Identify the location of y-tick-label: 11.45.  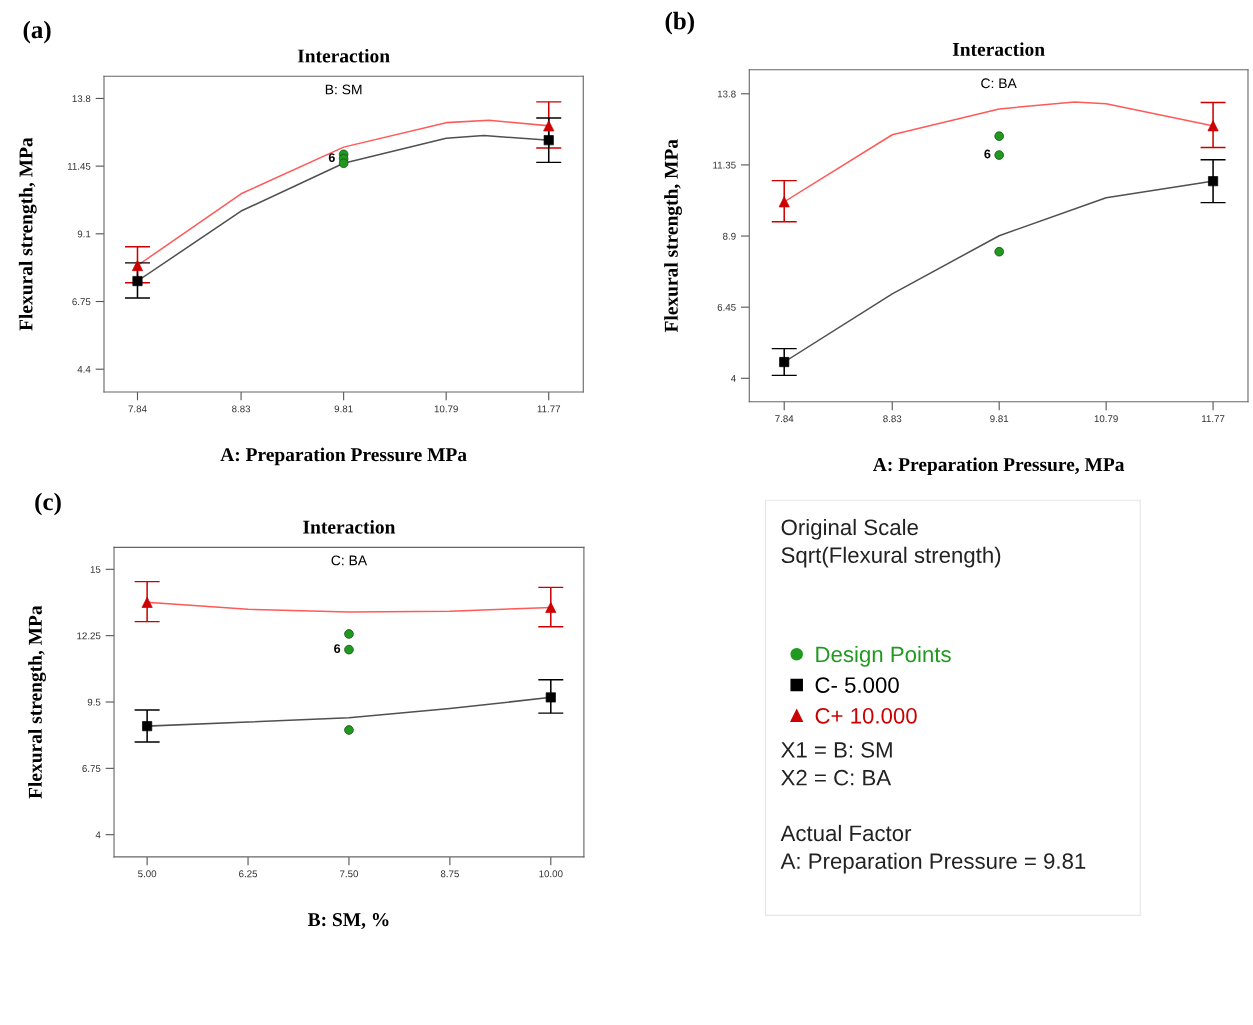
(79, 166).